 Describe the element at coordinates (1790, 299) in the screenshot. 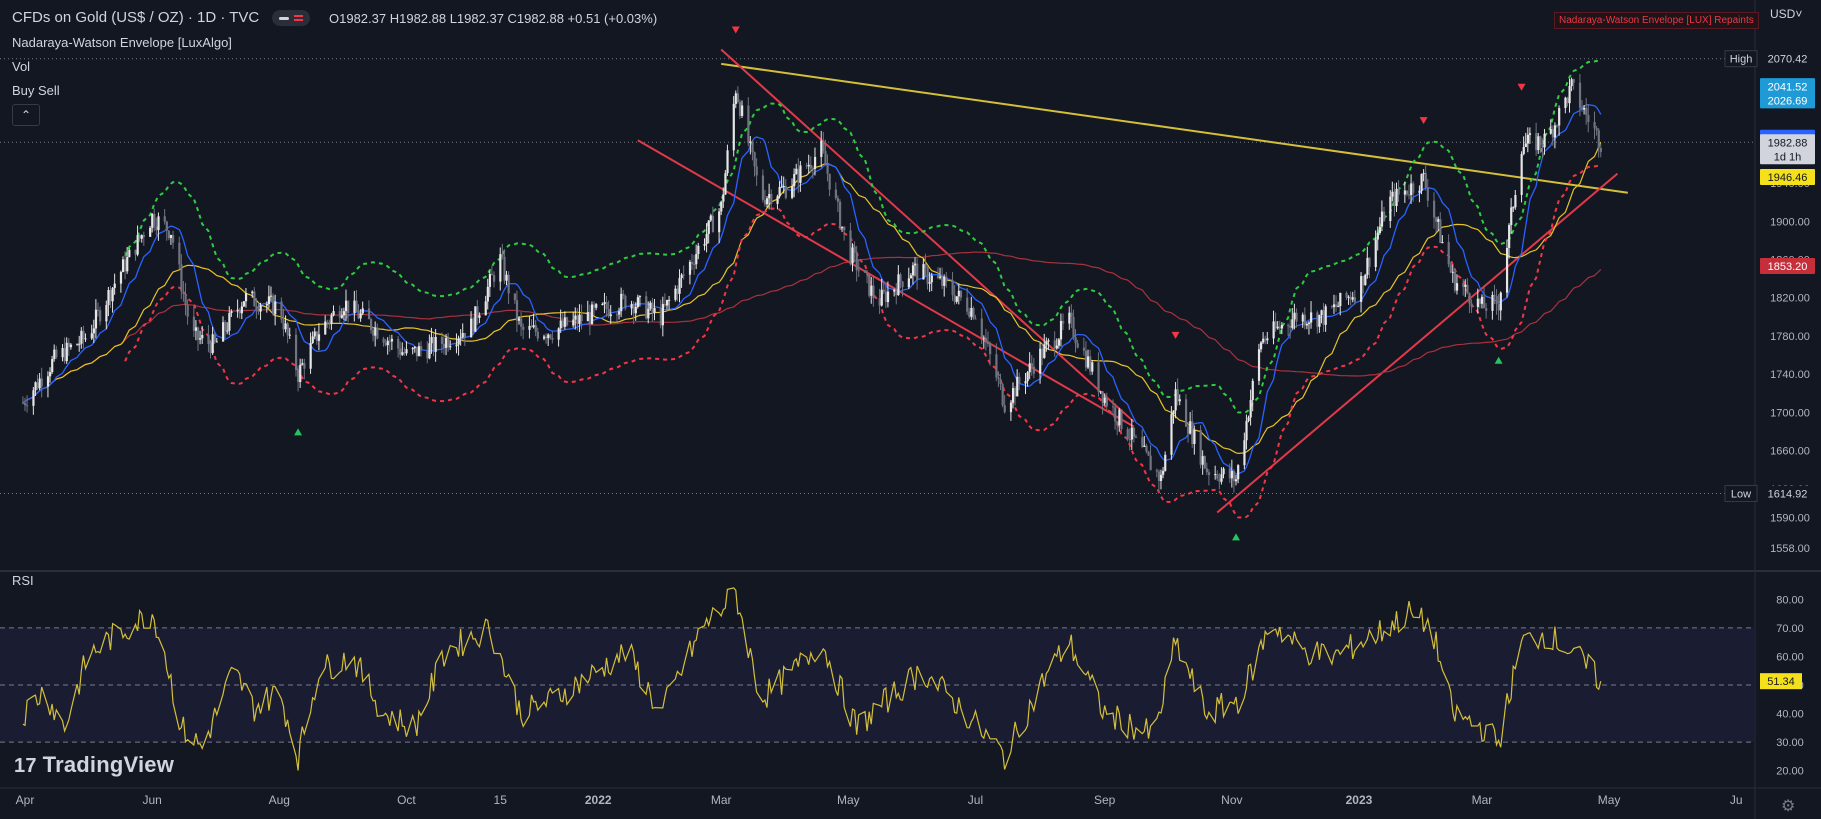

I see `price-tick-label: 1820.00` at that location.